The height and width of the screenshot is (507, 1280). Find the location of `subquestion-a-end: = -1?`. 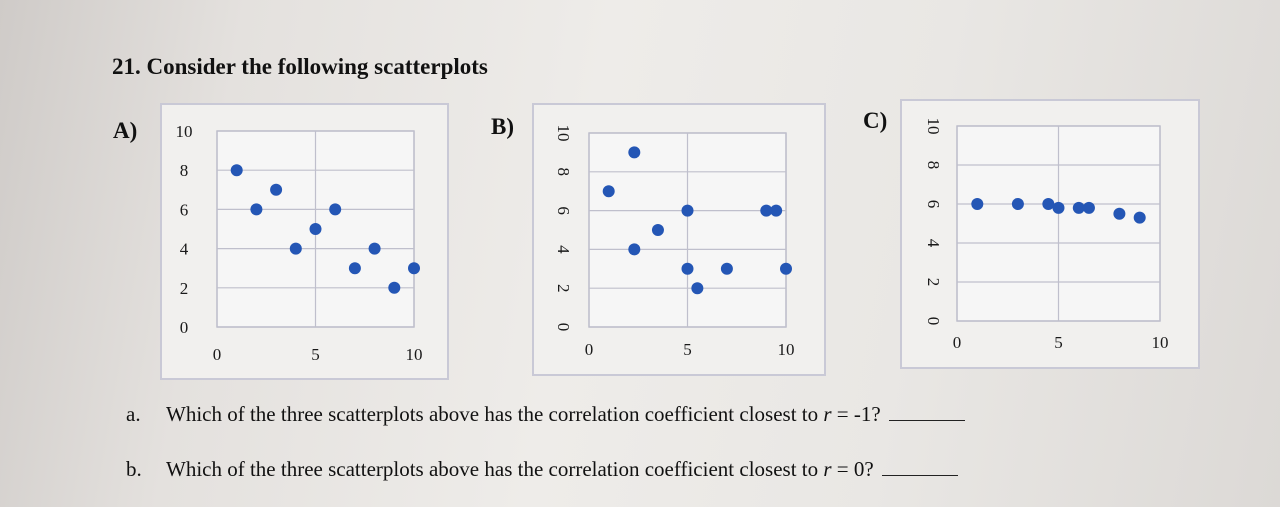

subquestion-a-end: = -1? is located at coordinates (856, 414).